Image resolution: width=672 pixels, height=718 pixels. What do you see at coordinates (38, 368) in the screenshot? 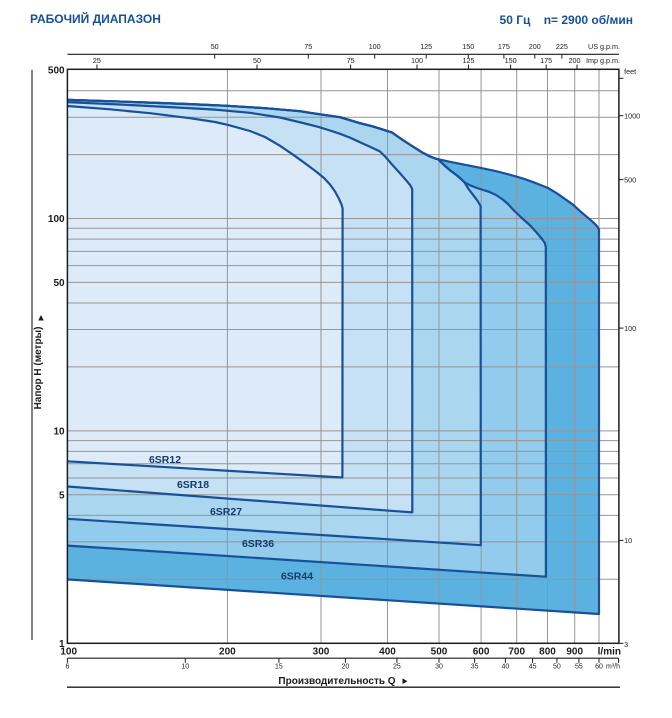
I see `svg-text: Напор H (метры)` at bounding box center [38, 368].